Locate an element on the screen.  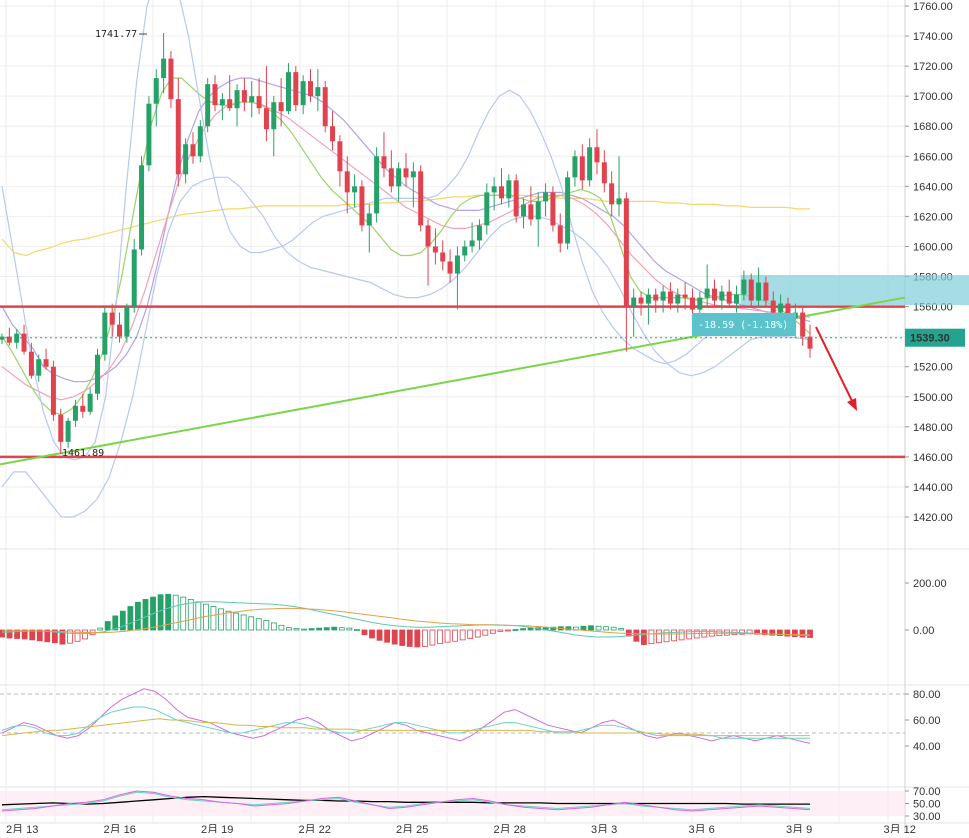
y-tick-label: 1700.00 is located at coordinates (933, 97).